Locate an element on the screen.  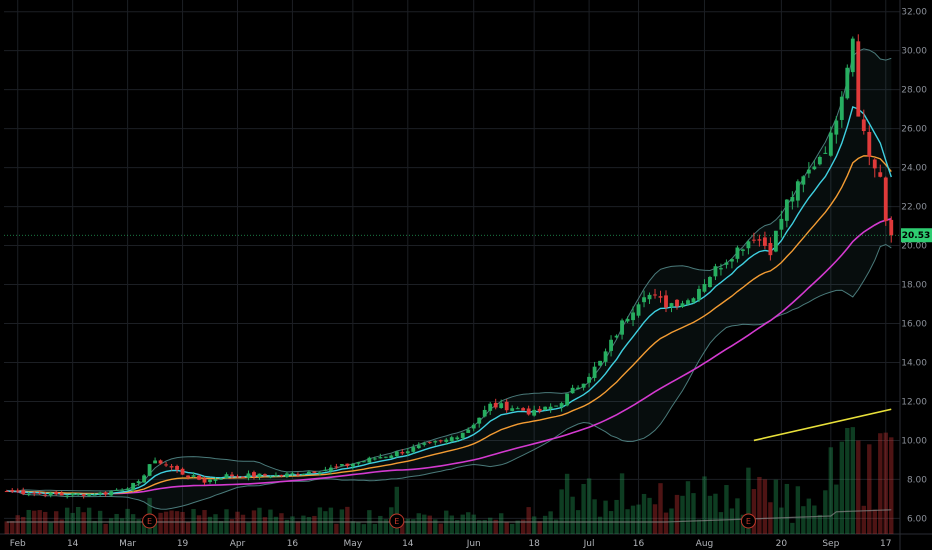
earnings-marker-label: E is located at coordinates (149, 521).